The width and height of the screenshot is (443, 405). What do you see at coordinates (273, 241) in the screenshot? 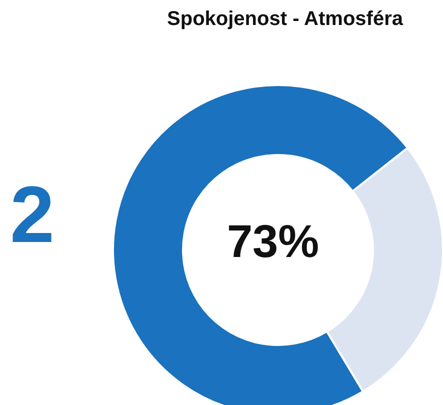
I see `text: 73%` at bounding box center [273, 241].